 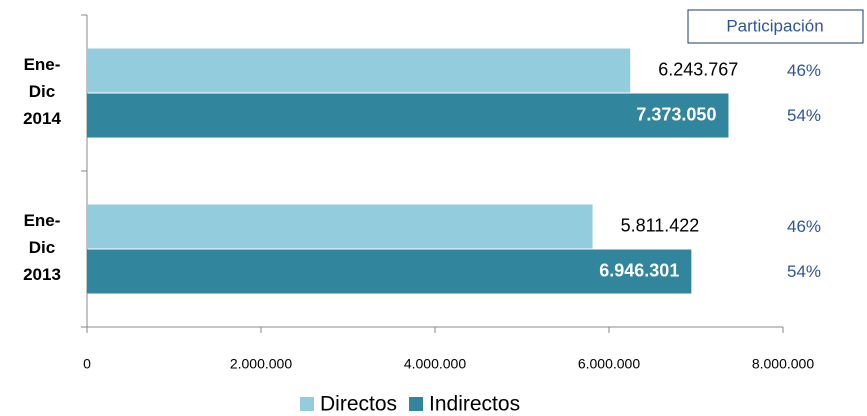 What do you see at coordinates (474, 404) in the screenshot?
I see `legend-label: Indirectos` at bounding box center [474, 404].